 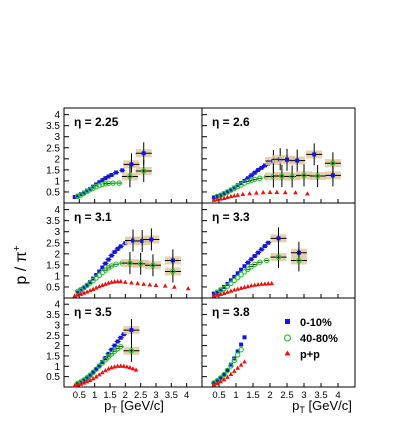 What do you see at coordinates (93, 312) in the screenshot?
I see `panel-title: η = 3.5` at bounding box center [93, 312].